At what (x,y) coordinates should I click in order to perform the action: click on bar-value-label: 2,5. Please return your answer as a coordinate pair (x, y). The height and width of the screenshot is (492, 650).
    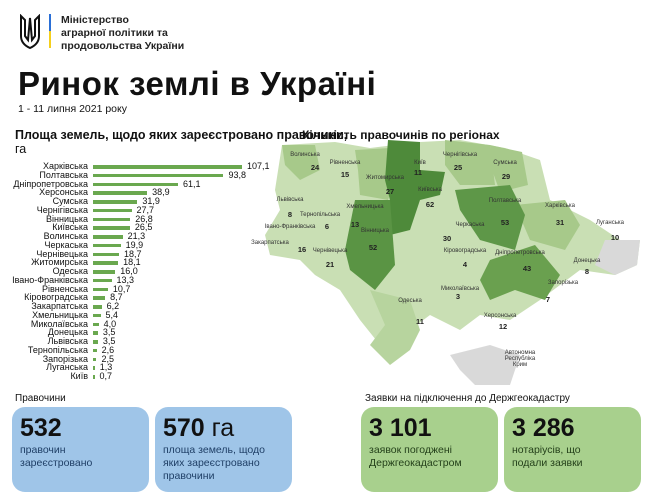
    Looking at the image, I should click on (107, 358).